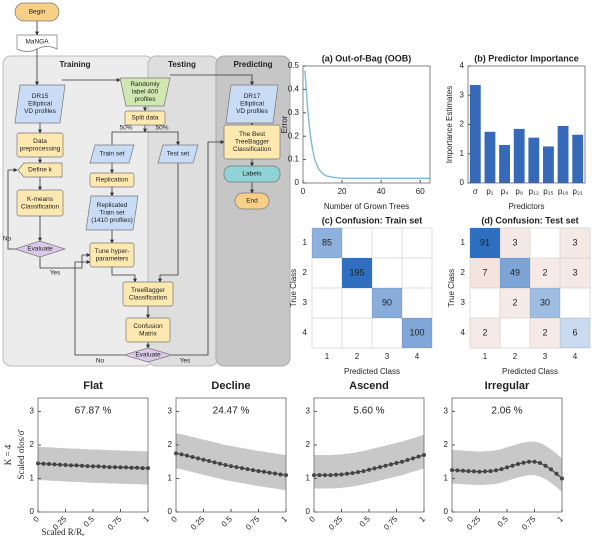  I want to click on node-label: MaNGA, so click(37, 42).